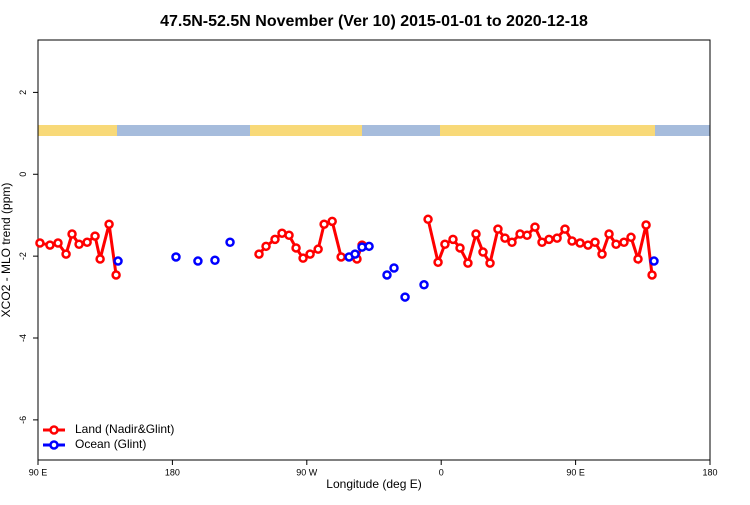 The height and width of the screenshot is (505, 750). I want to click on sea-band, so click(374, 130).